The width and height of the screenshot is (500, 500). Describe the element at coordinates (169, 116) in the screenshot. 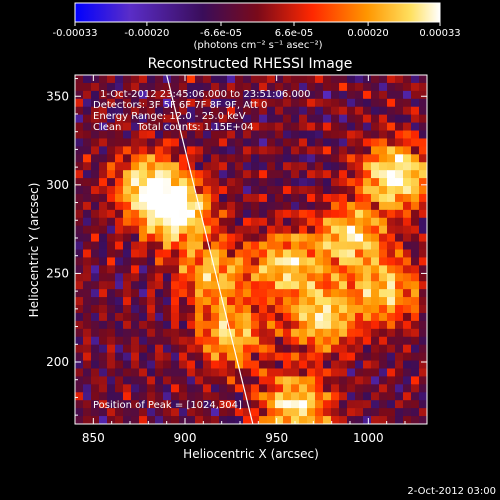

I see `annotation-energy-range: Energy Range: 12.0 - 25.0 keV` at that location.